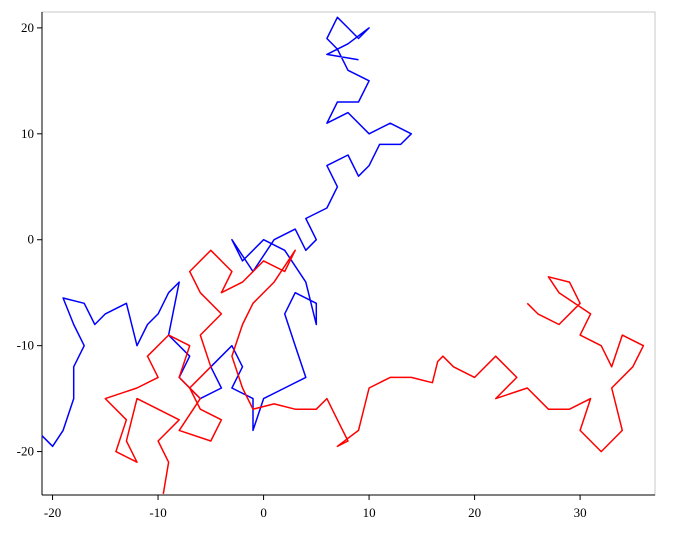 Image resolution: width=694 pixels, height=535 pixels. I want to click on x-tick-label: 0, so click(263, 512).